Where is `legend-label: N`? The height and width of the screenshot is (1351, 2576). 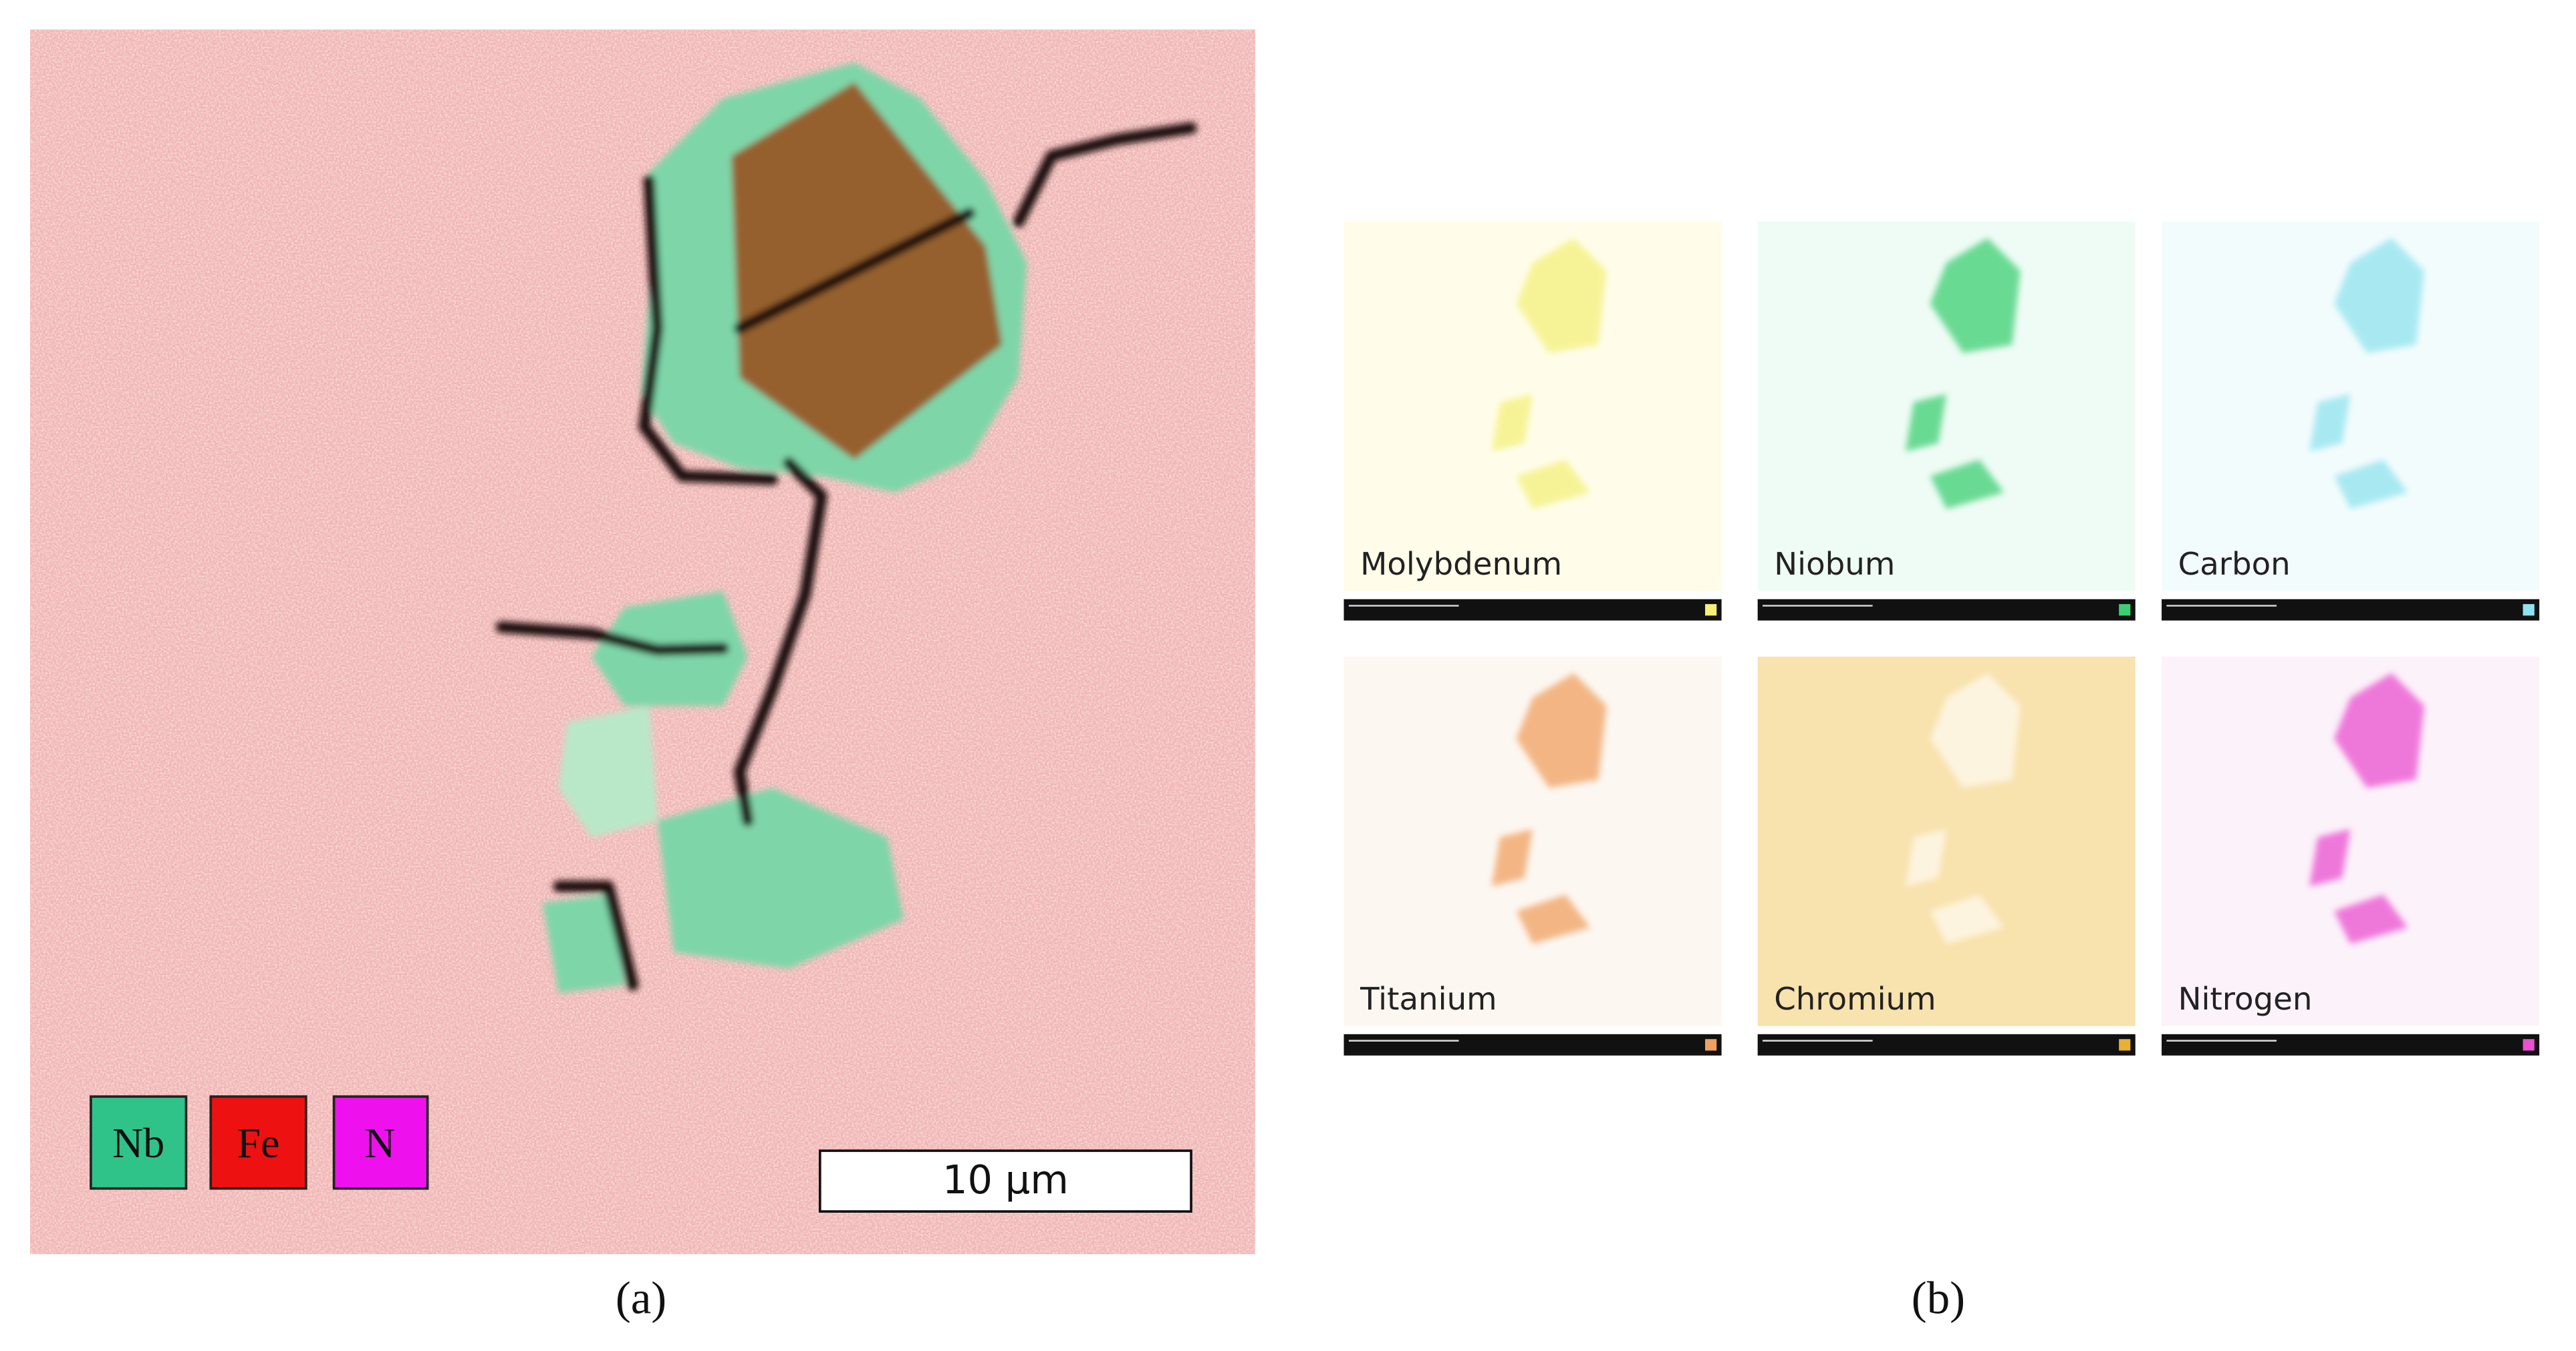
legend-label: N is located at coordinates (380, 1143).